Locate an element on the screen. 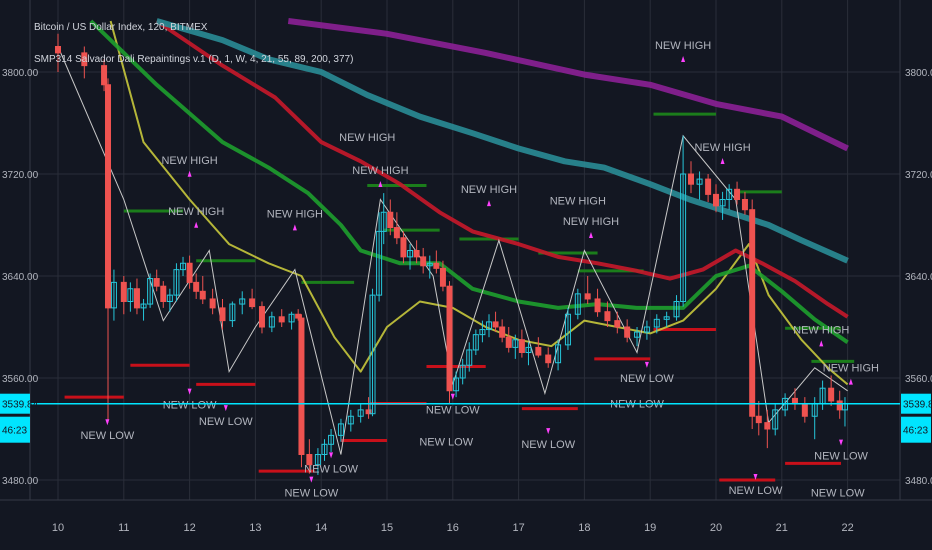  countdown-label: 46:23 is located at coordinates (915, 431).